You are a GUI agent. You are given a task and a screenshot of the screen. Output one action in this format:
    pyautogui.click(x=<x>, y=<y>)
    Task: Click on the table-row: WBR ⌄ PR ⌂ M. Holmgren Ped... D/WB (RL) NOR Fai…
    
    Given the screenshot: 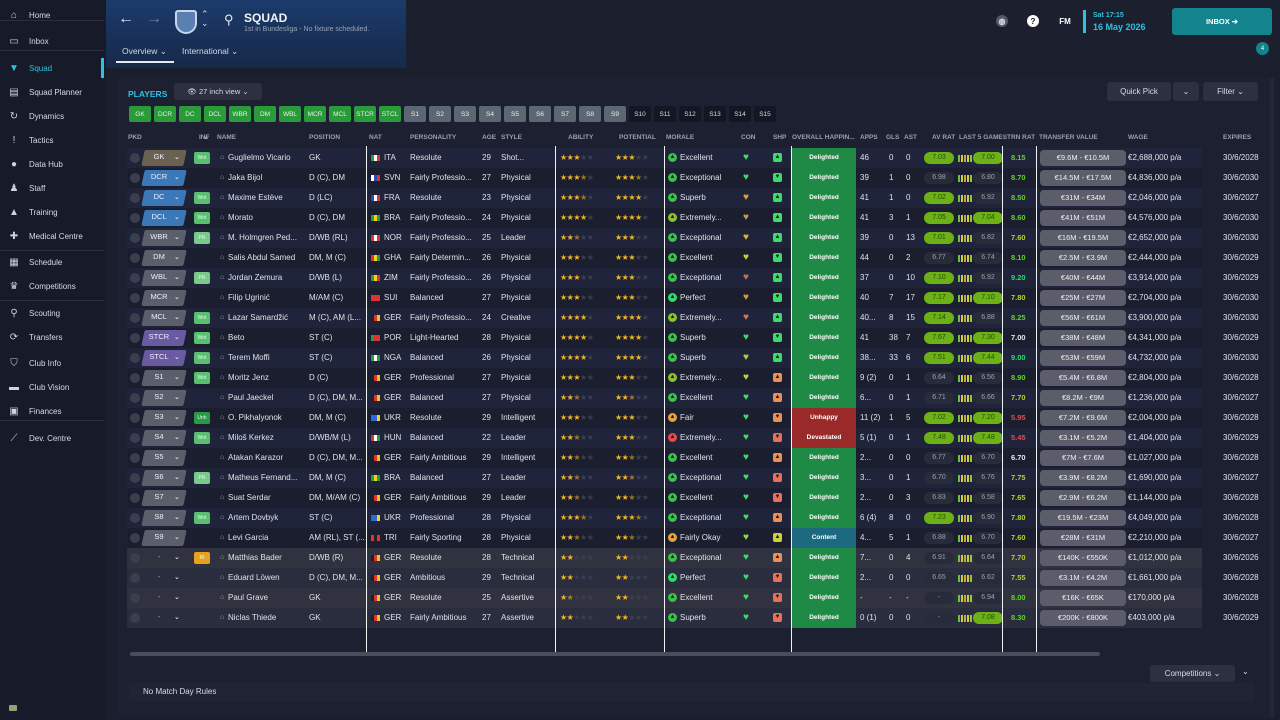 What is the action you would take?
    pyautogui.click(x=693, y=238)
    